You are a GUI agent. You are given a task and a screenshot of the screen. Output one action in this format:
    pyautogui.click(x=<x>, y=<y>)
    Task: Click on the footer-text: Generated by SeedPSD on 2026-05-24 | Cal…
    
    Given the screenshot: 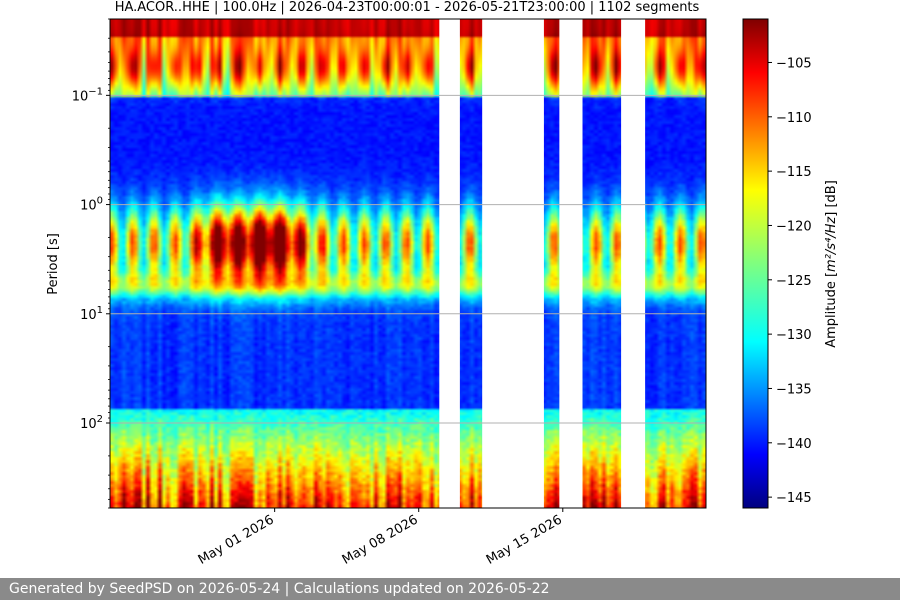 What is the action you would take?
    pyautogui.click(x=279, y=589)
    